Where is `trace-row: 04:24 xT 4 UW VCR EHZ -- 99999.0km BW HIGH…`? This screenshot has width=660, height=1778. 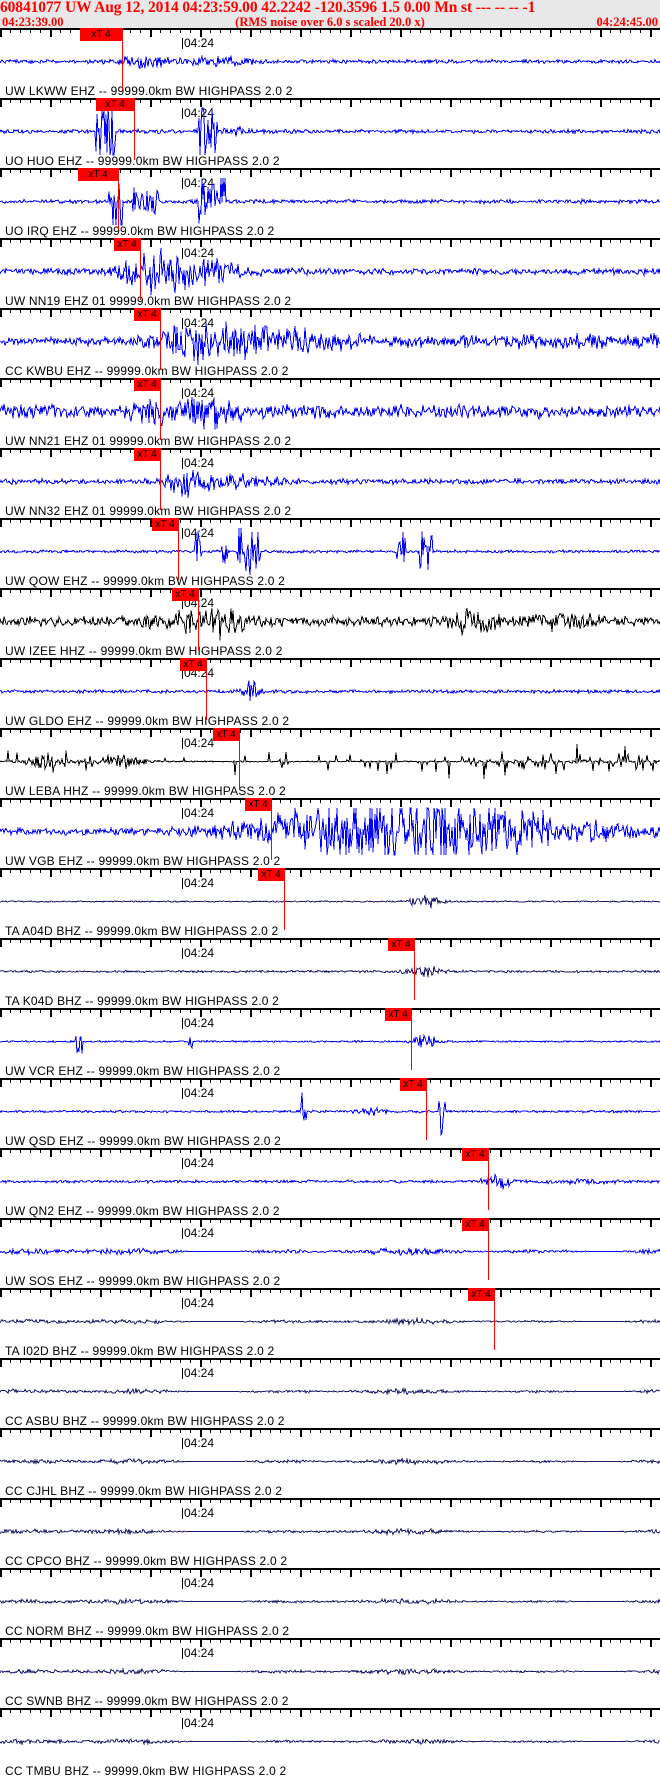
trace-row: 04:24 xT 4 UW VCR EHZ -- 99999.0km BW HIGH… is located at coordinates (330, 1043).